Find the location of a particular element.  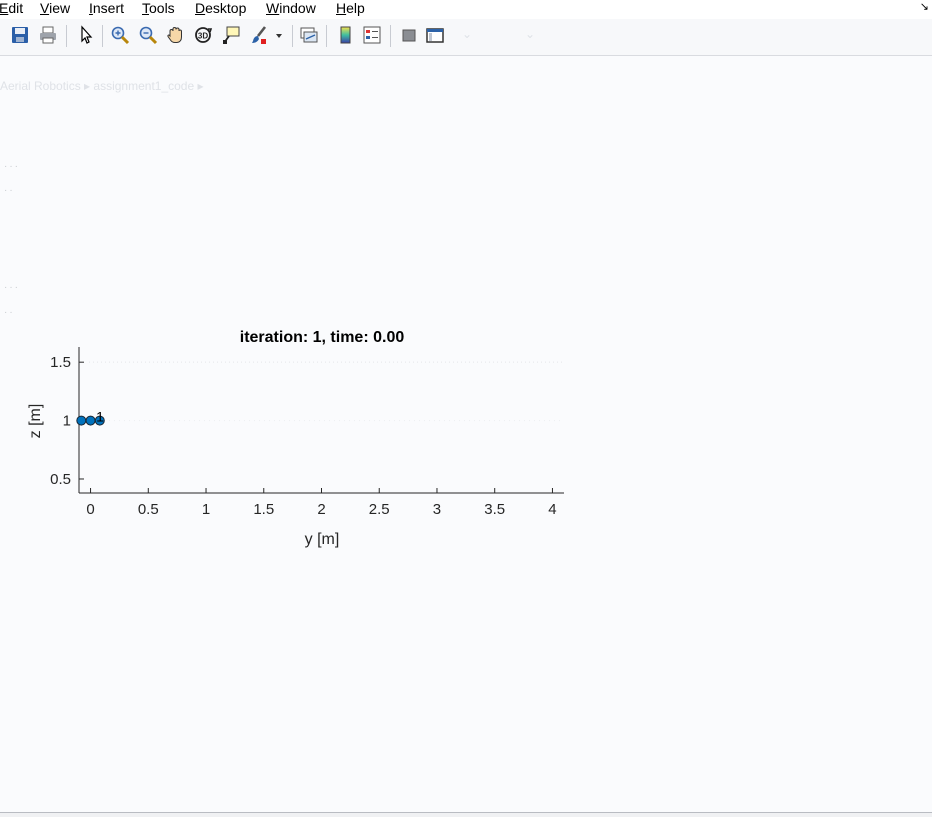

hide-plot-tools-icon is located at coordinates (409, 35).